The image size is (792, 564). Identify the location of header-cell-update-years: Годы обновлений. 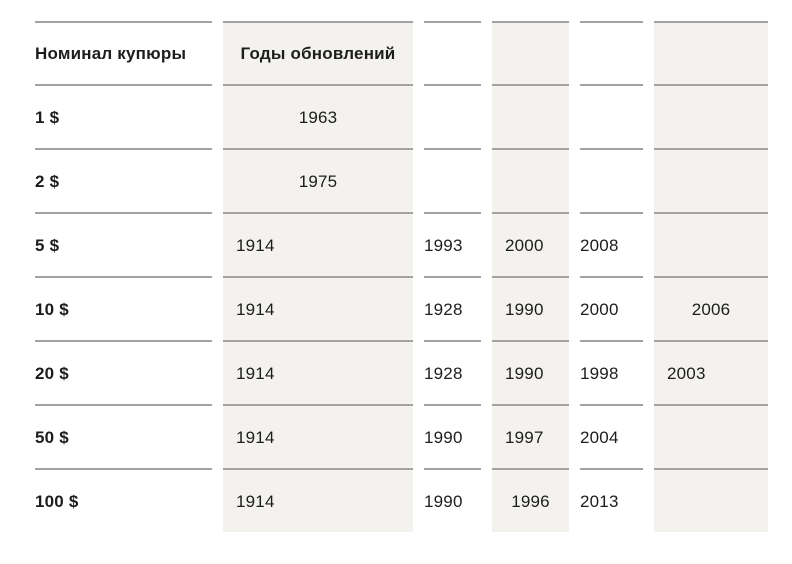
(318, 52).